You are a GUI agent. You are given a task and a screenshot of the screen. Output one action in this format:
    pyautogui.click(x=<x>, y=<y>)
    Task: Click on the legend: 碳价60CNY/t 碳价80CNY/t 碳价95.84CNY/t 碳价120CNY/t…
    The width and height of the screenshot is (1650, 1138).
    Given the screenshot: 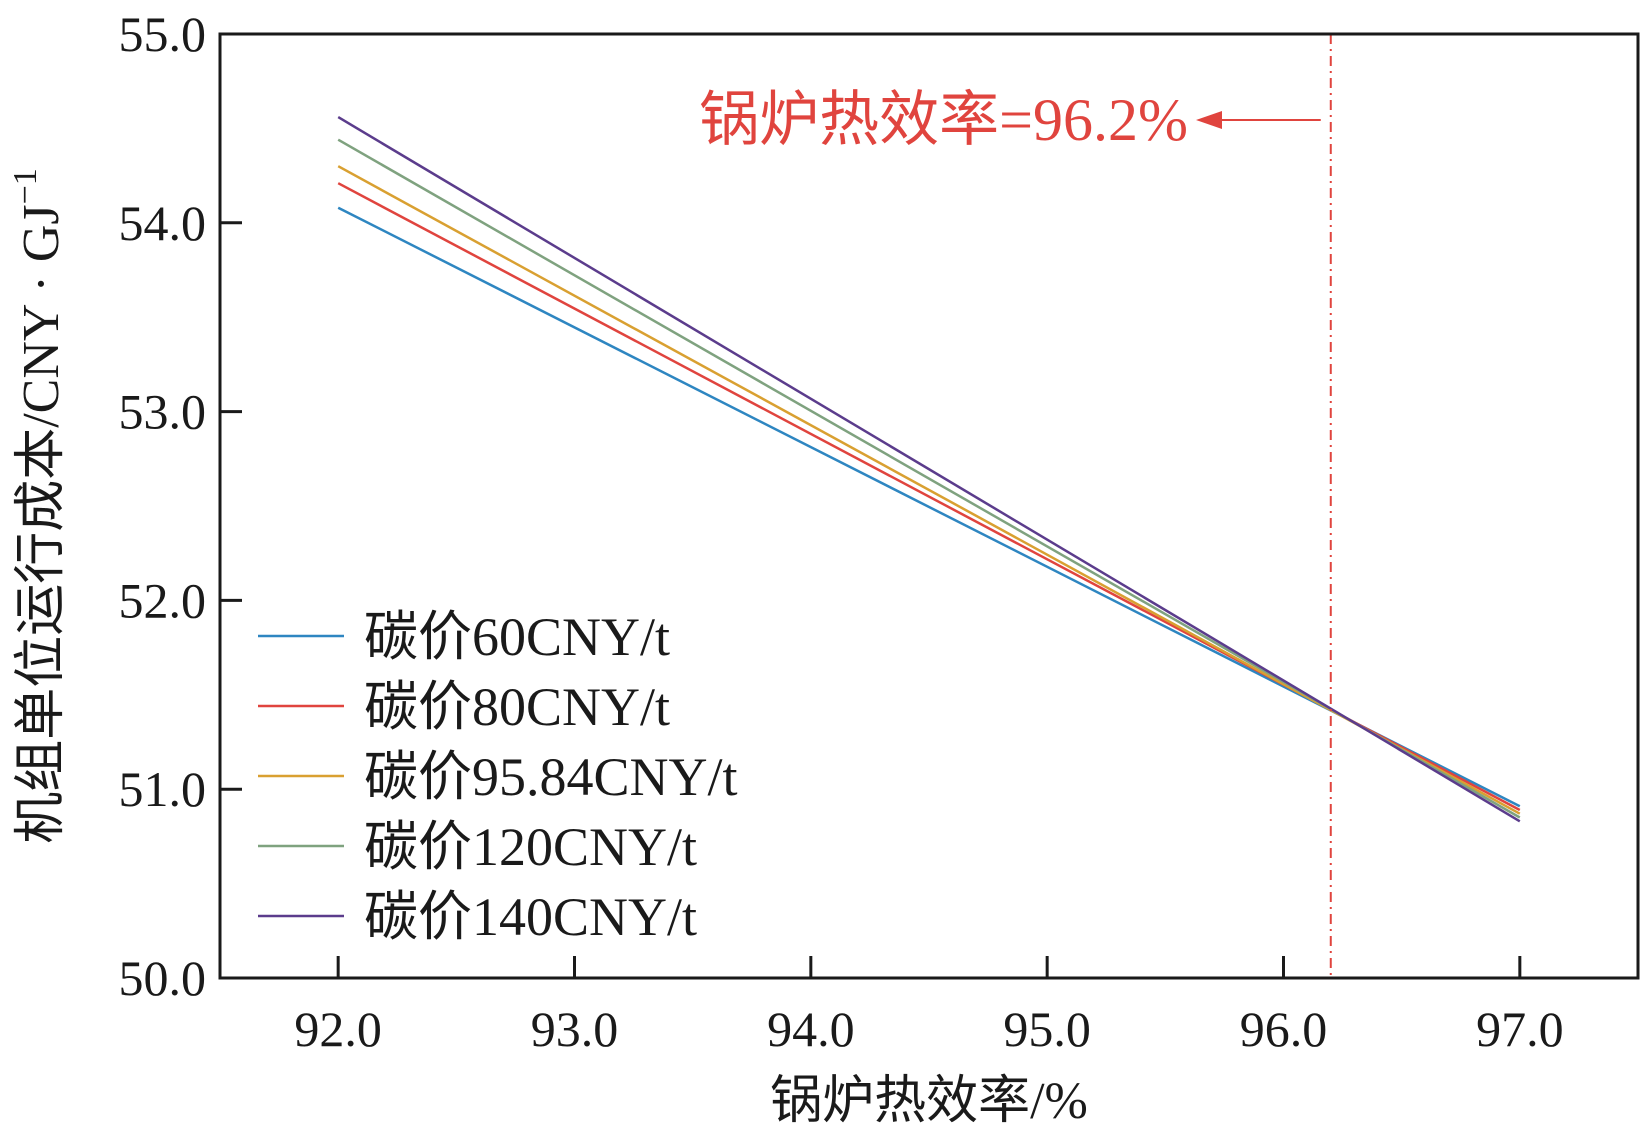 What is the action you would take?
    pyautogui.click(x=498, y=777)
    